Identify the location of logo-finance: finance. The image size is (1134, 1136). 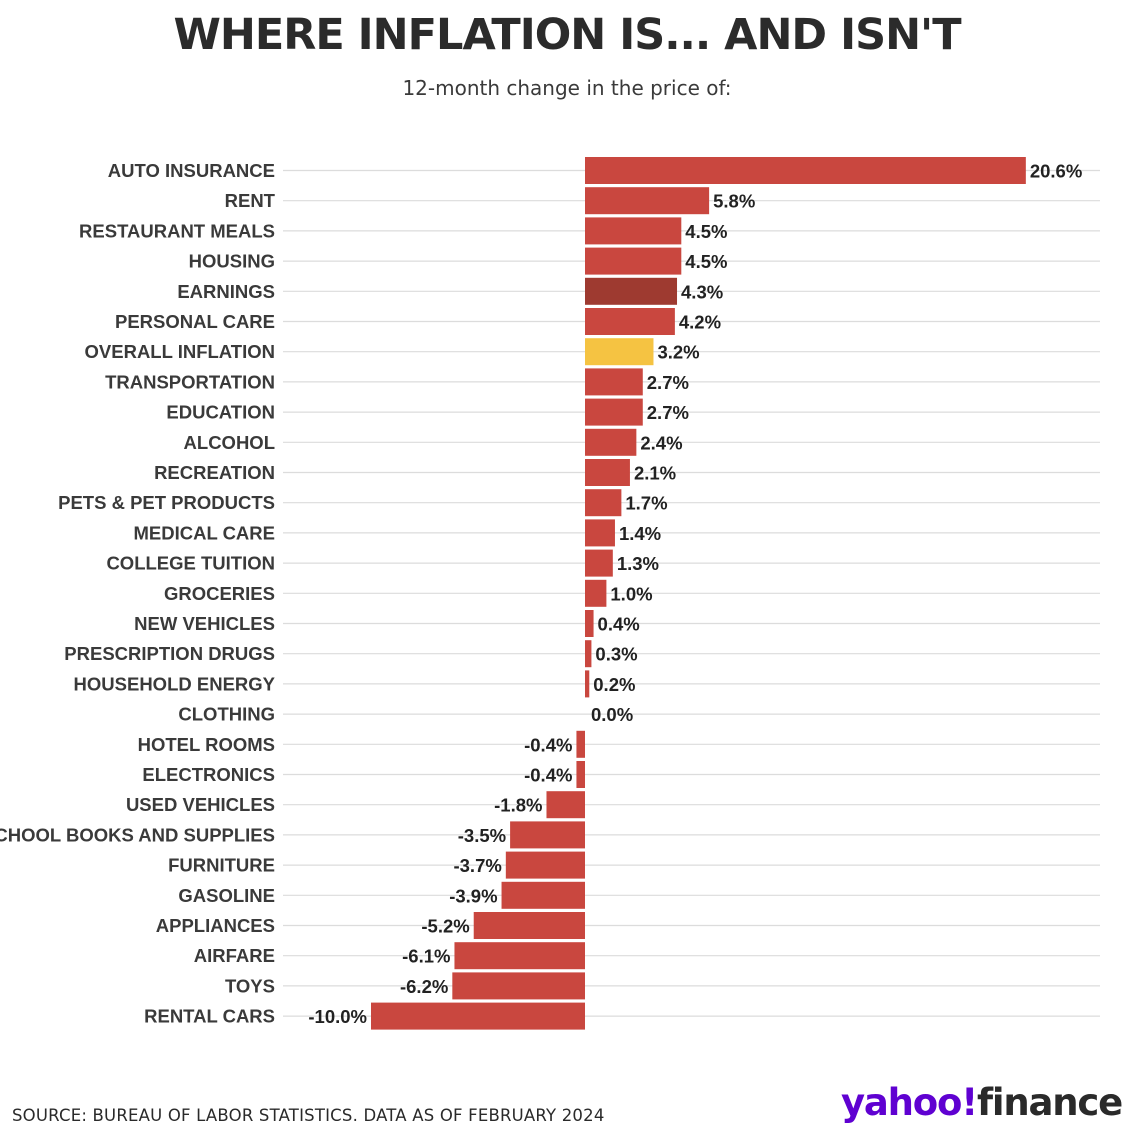
(1049, 1102).